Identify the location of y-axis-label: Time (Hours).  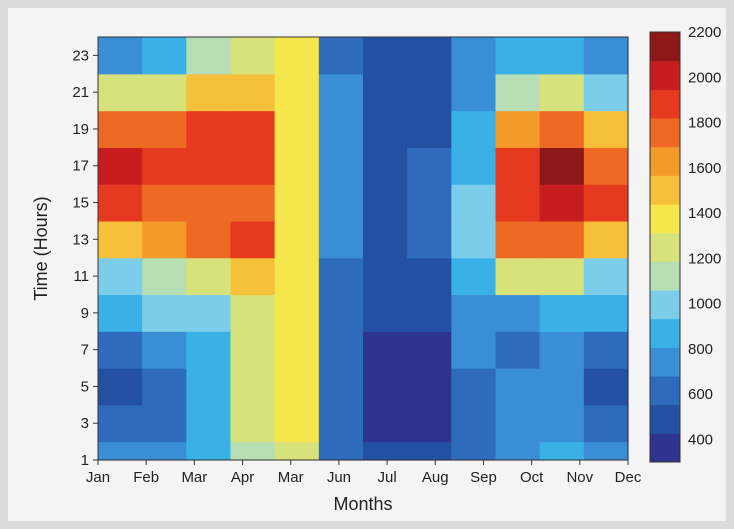
(41, 248).